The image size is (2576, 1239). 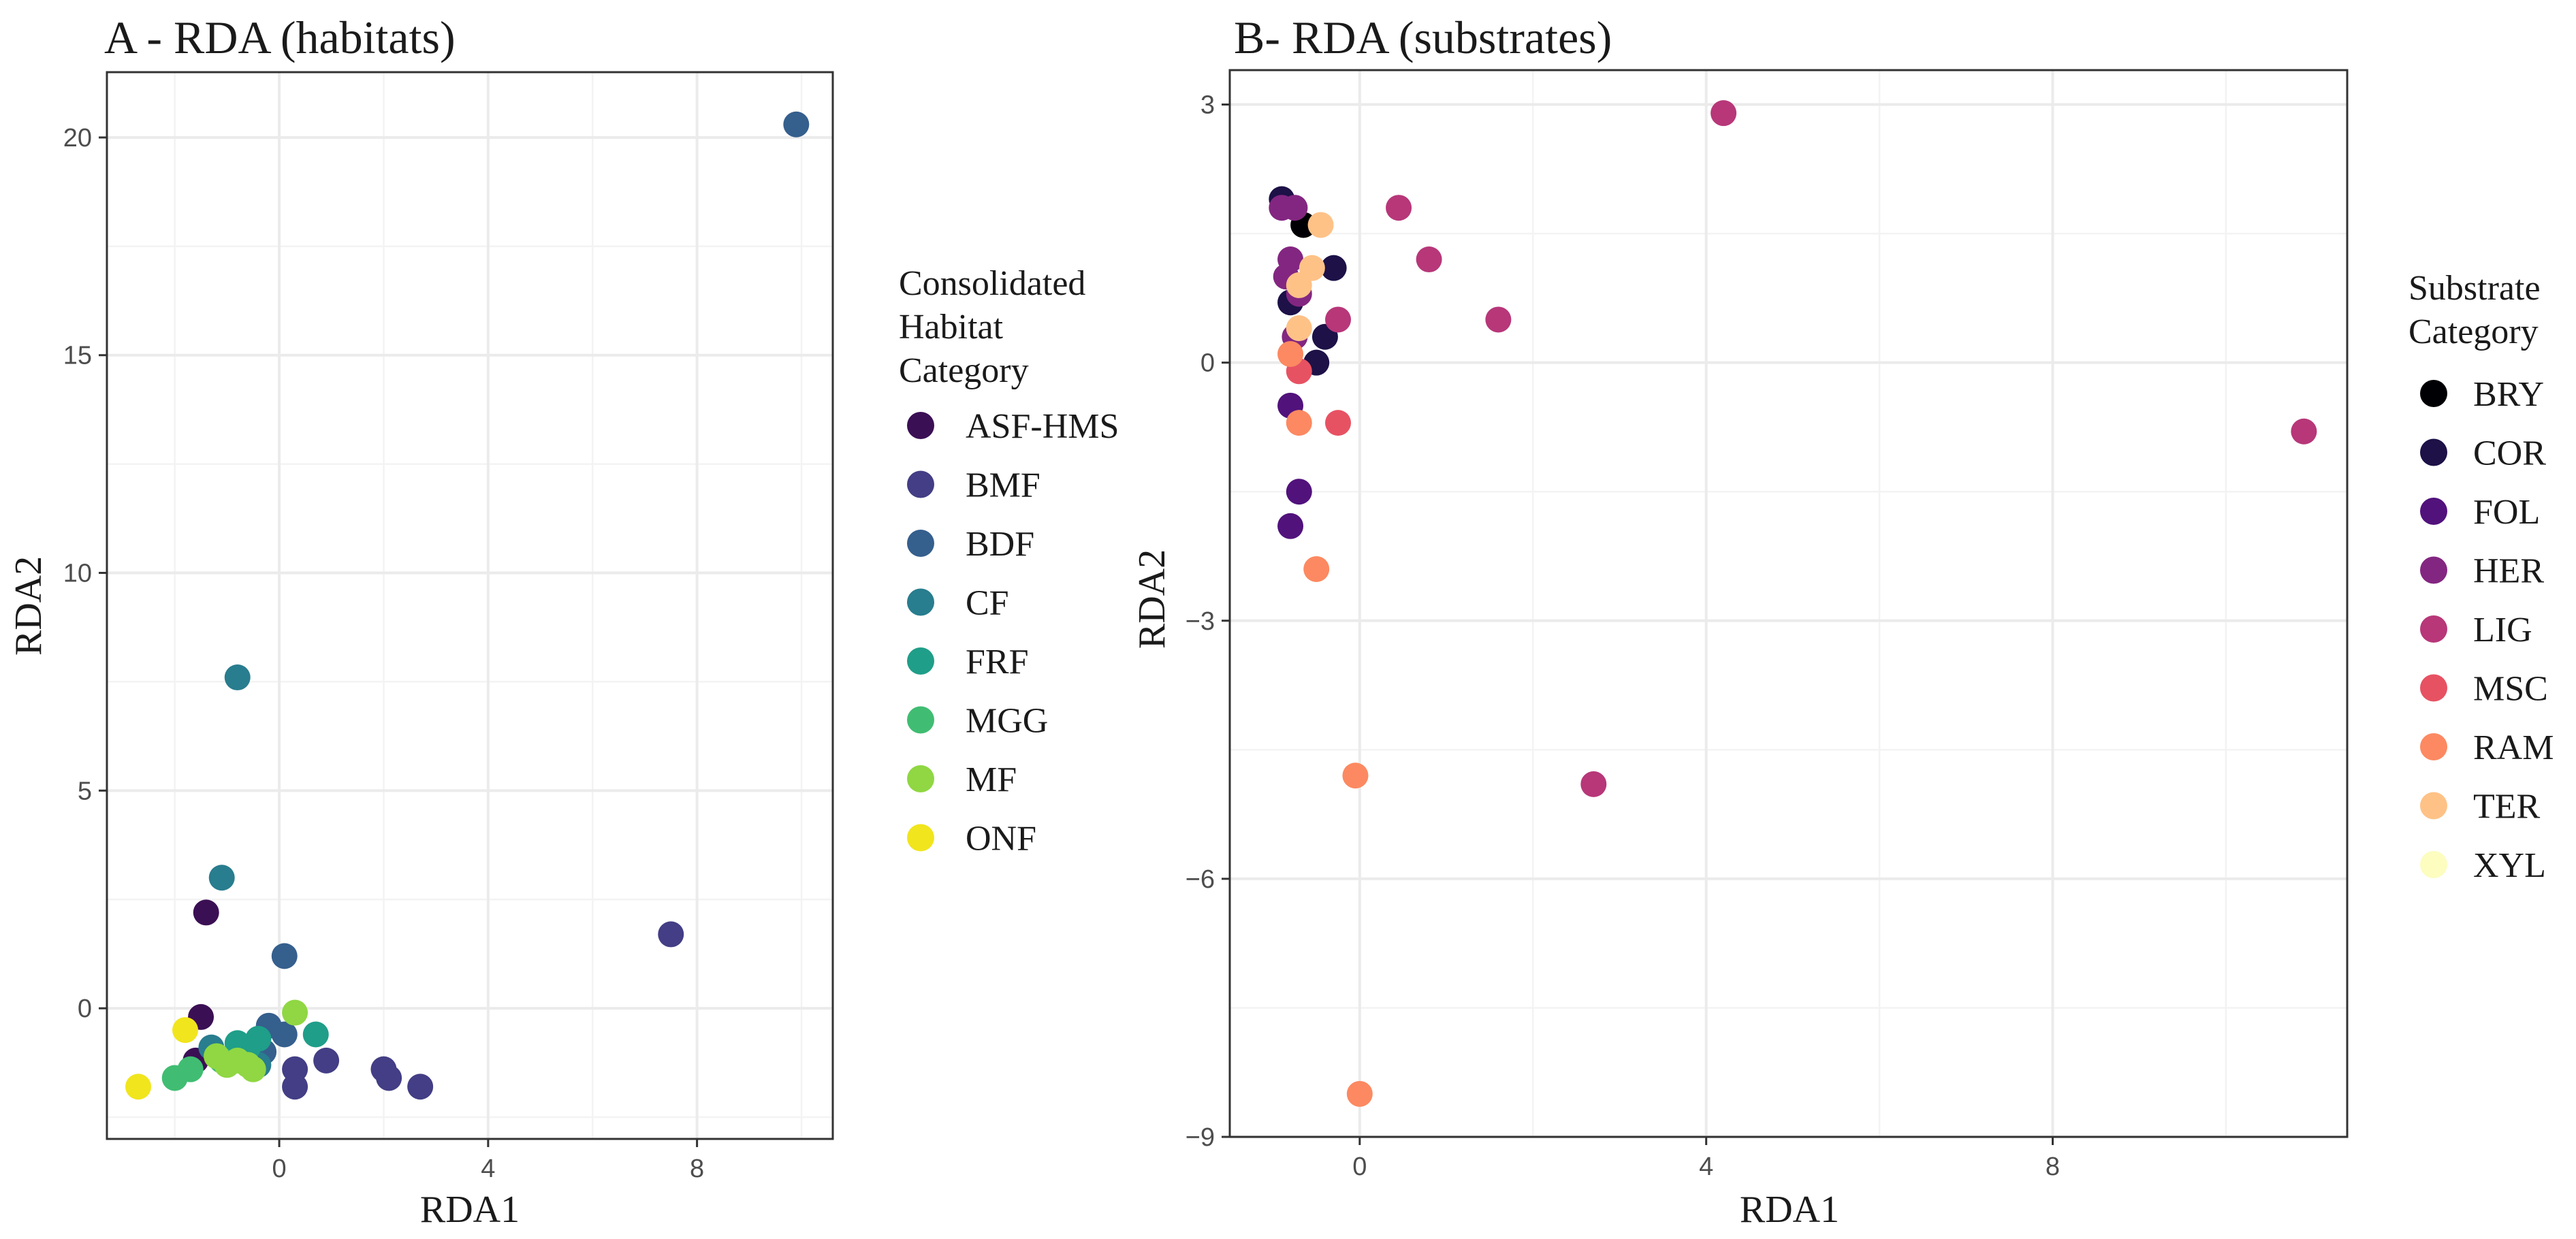 What do you see at coordinates (1359, 1167) in the screenshot?
I see `panel-b-x-tick-label: 0` at bounding box center [1359, 1167].